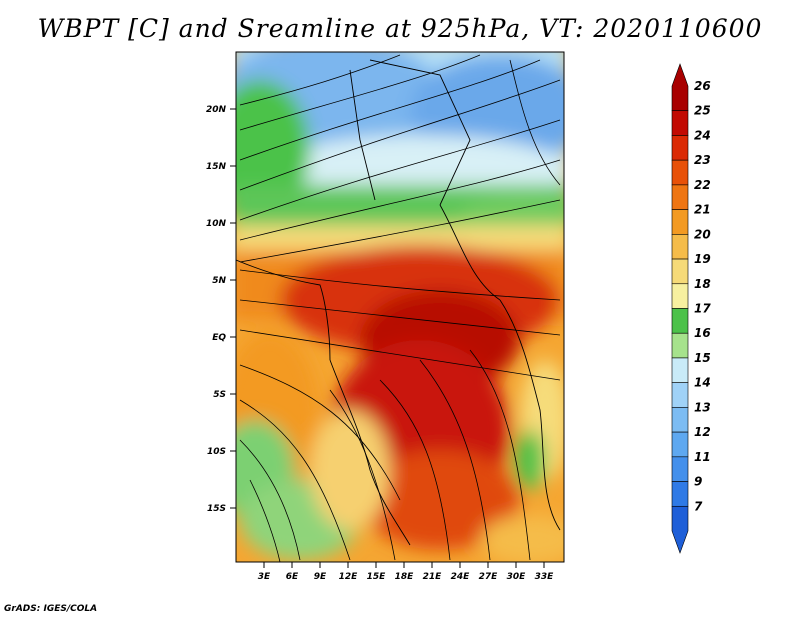 This screenshot has height=618, width=800. What do you see at coordinates (702, 111) in the screenshot?
I see `colorbar-label: 25` at bounding box center [702, 111].